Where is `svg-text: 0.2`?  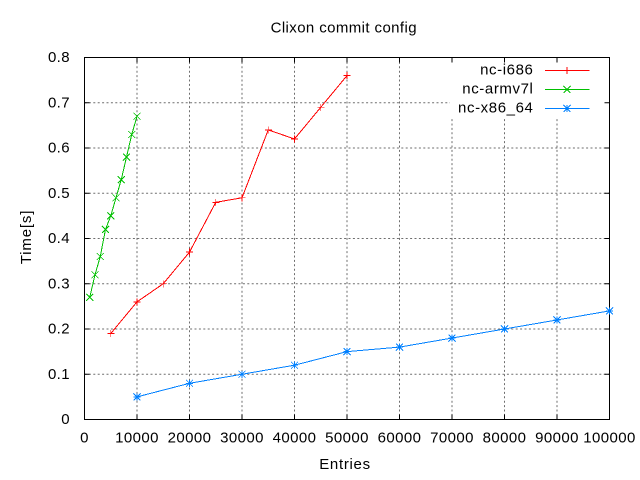 svg-text: 0.2 is located at coordinates (59, 329).